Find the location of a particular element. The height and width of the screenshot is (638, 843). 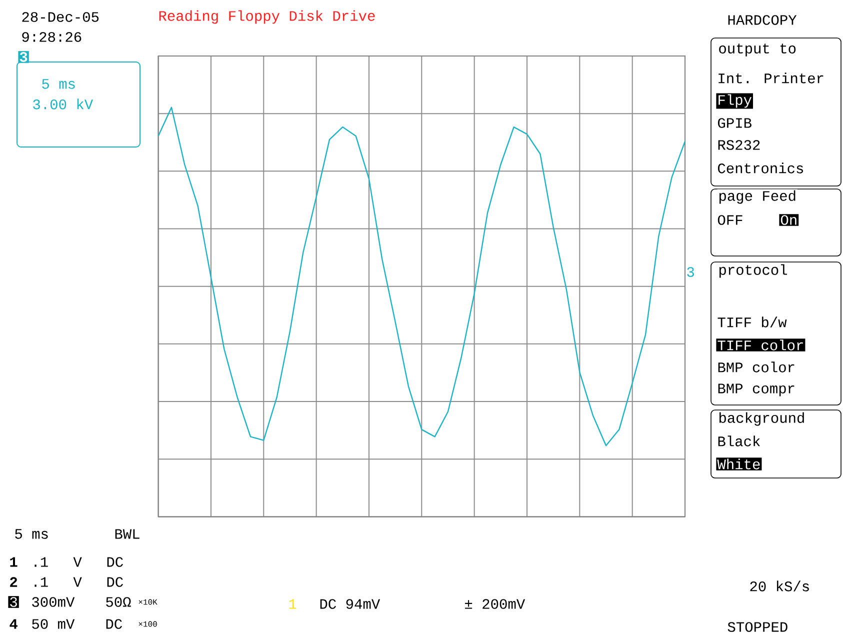

text: Black is located at coordinates (739, 441).